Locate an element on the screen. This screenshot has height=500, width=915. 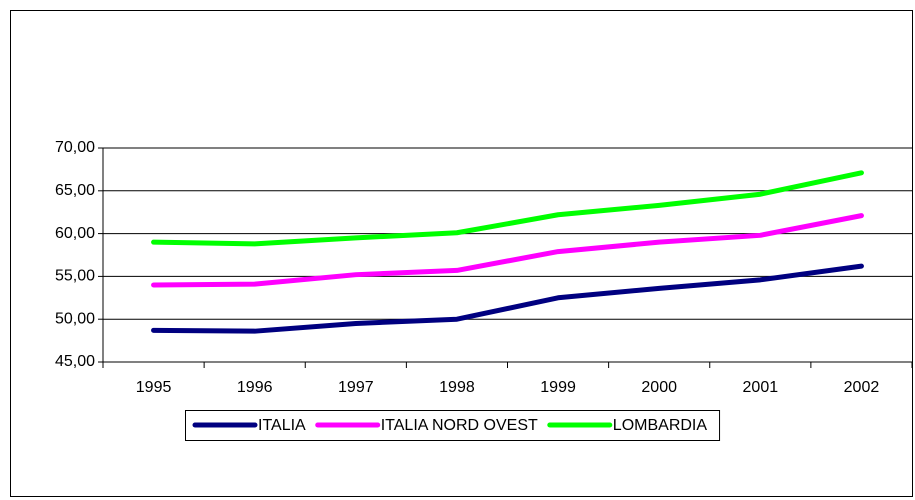
y-tick-label: 70,00 is located at coordinates (75, 147).